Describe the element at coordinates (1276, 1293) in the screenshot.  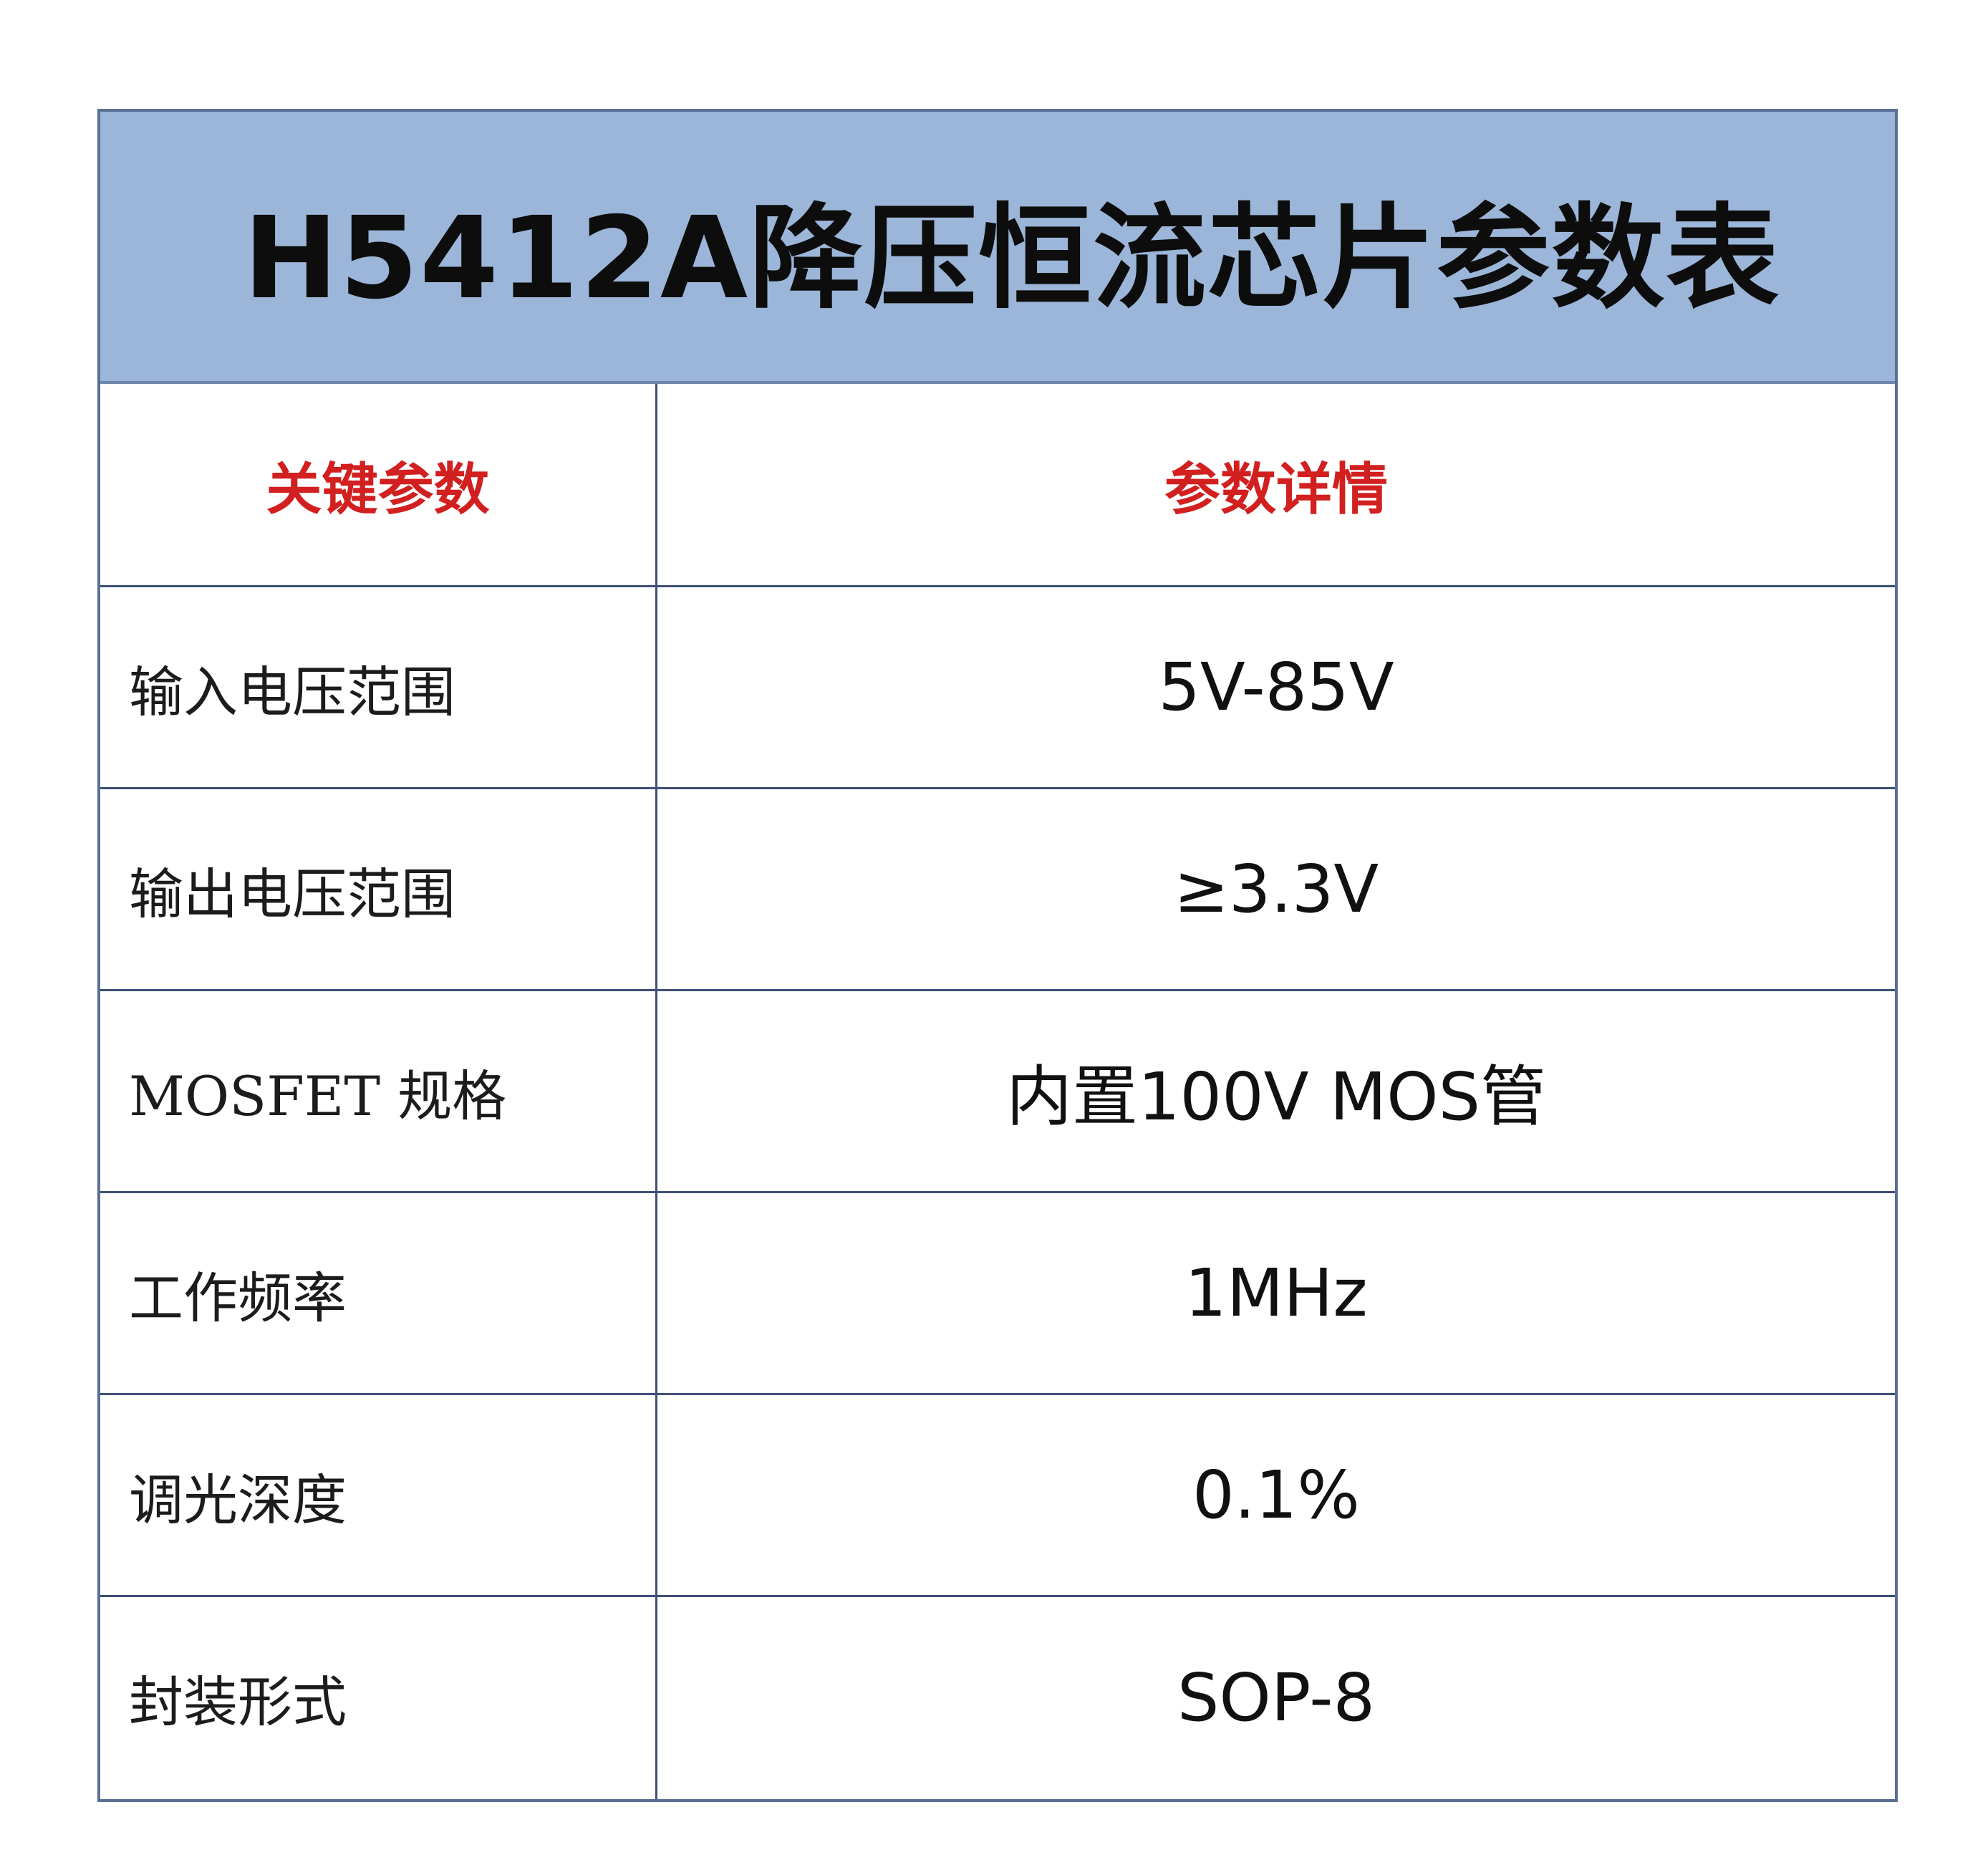
I see `row-value-cell: 1MHz` at that location.